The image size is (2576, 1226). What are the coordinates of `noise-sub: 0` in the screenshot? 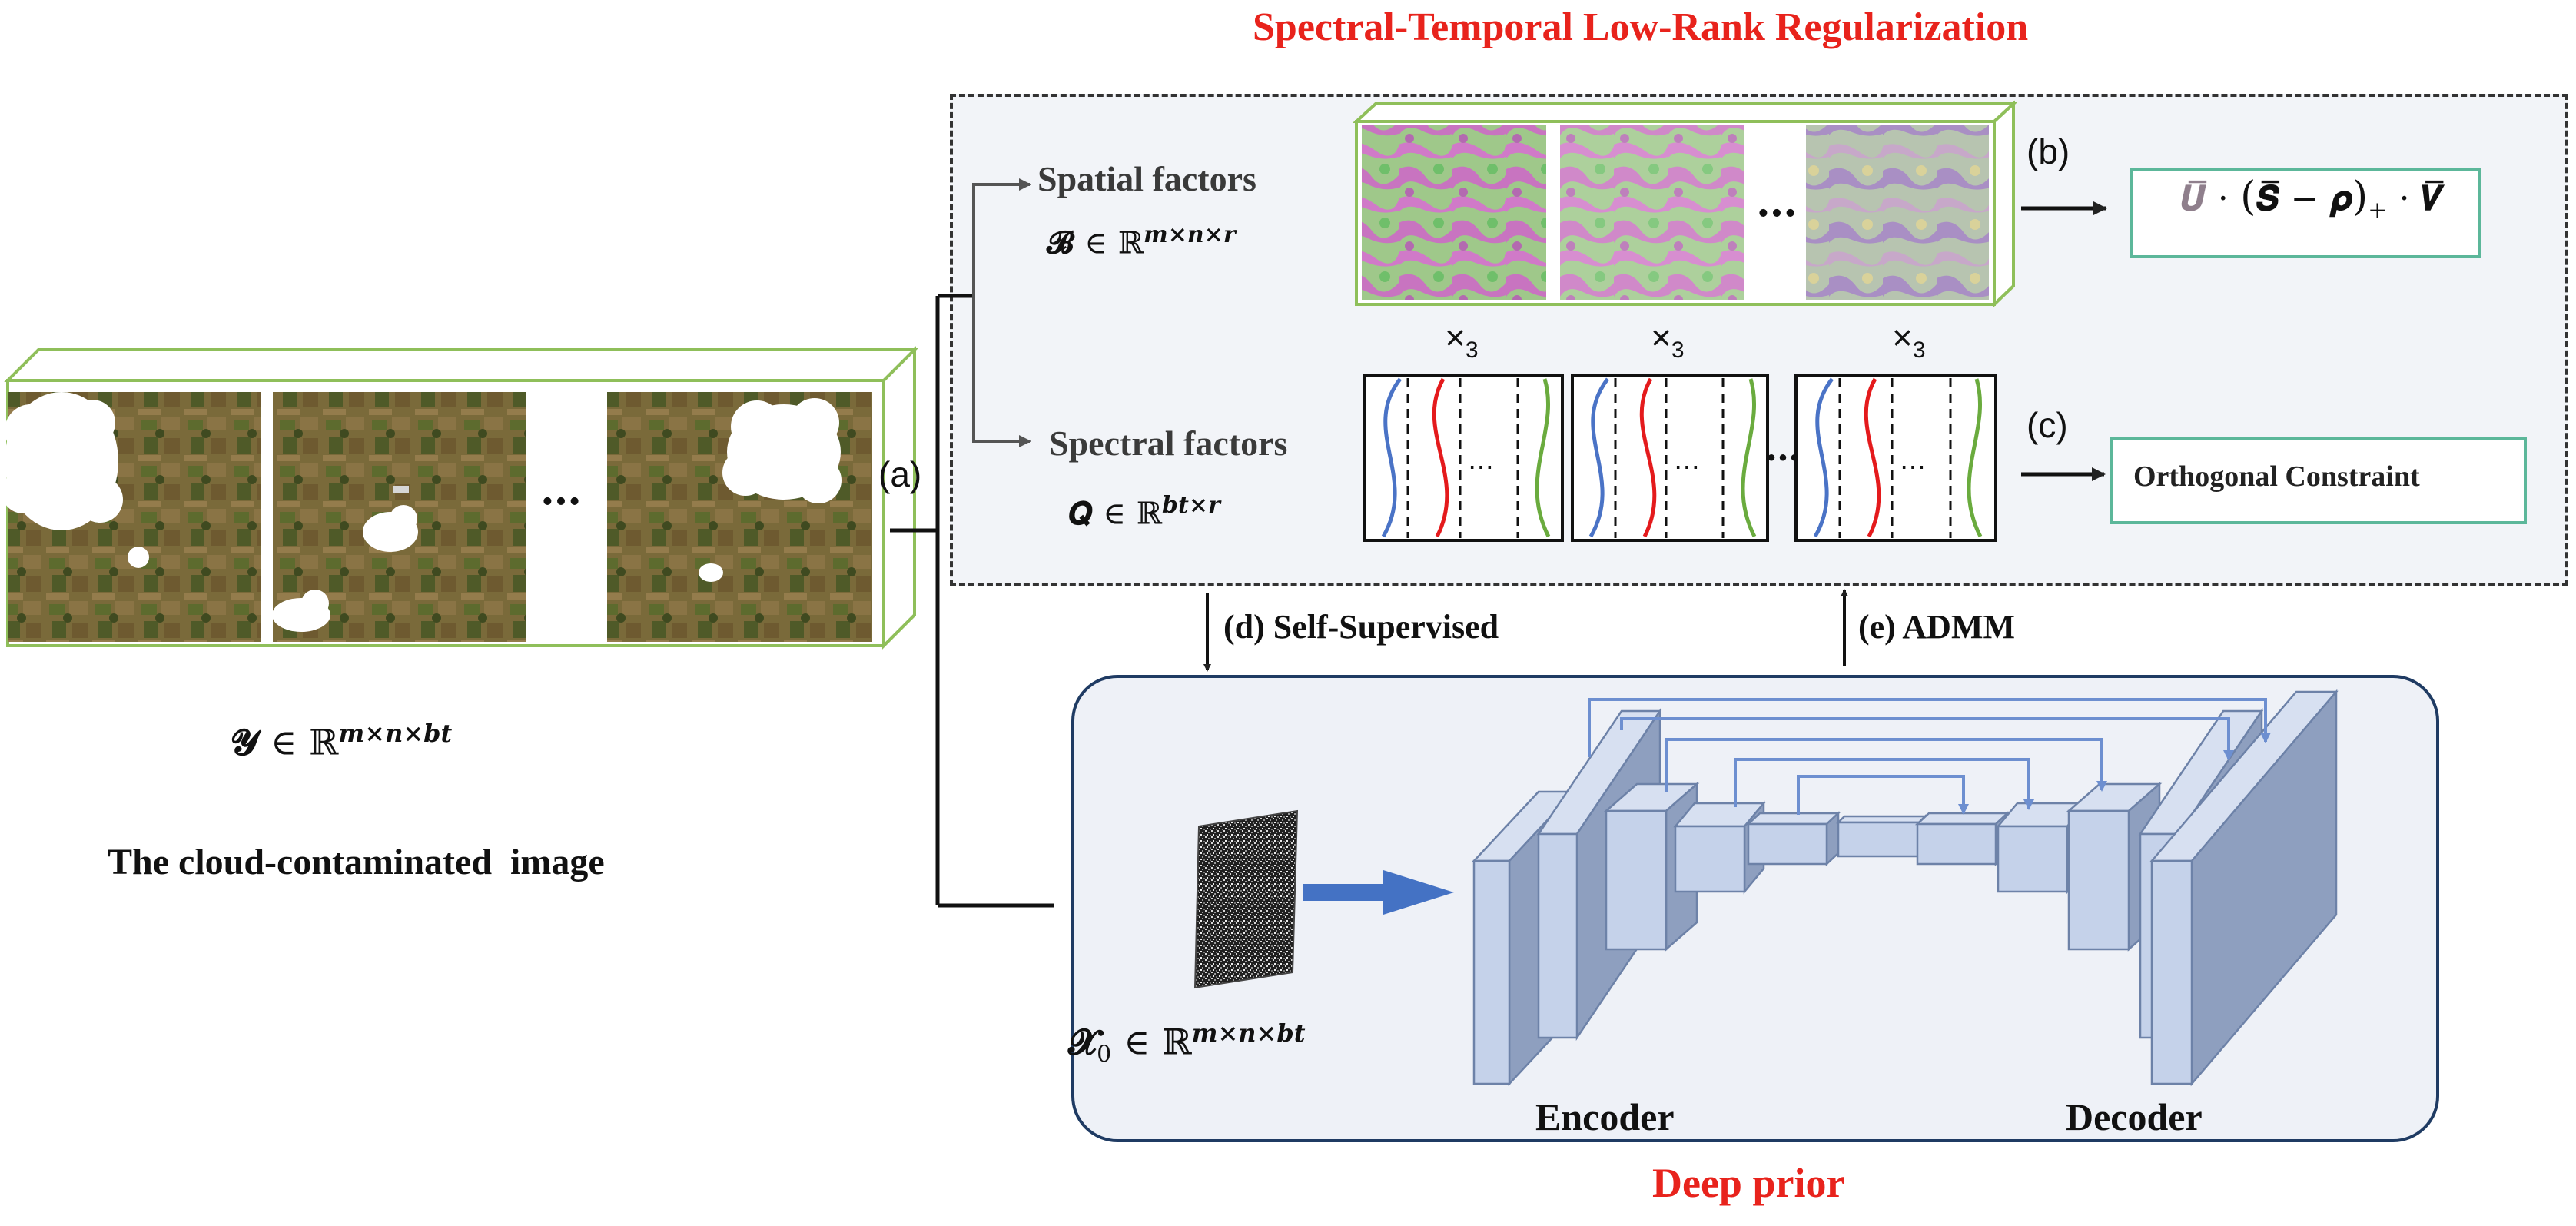 It's located at (1104, 1054).